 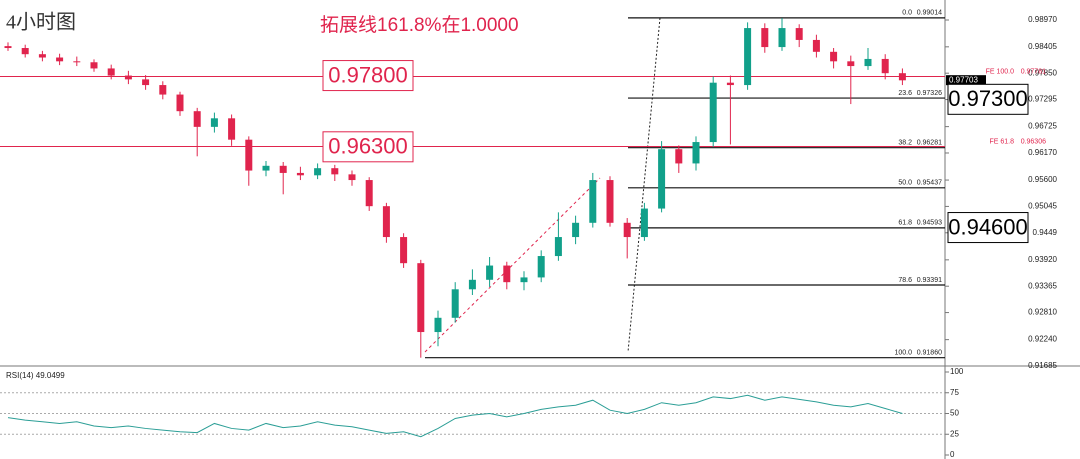 What do you see at coordinates (905, 183) in the screenshot?
I see `fib-ratio: 50.0` at bounding box center [905, 183].